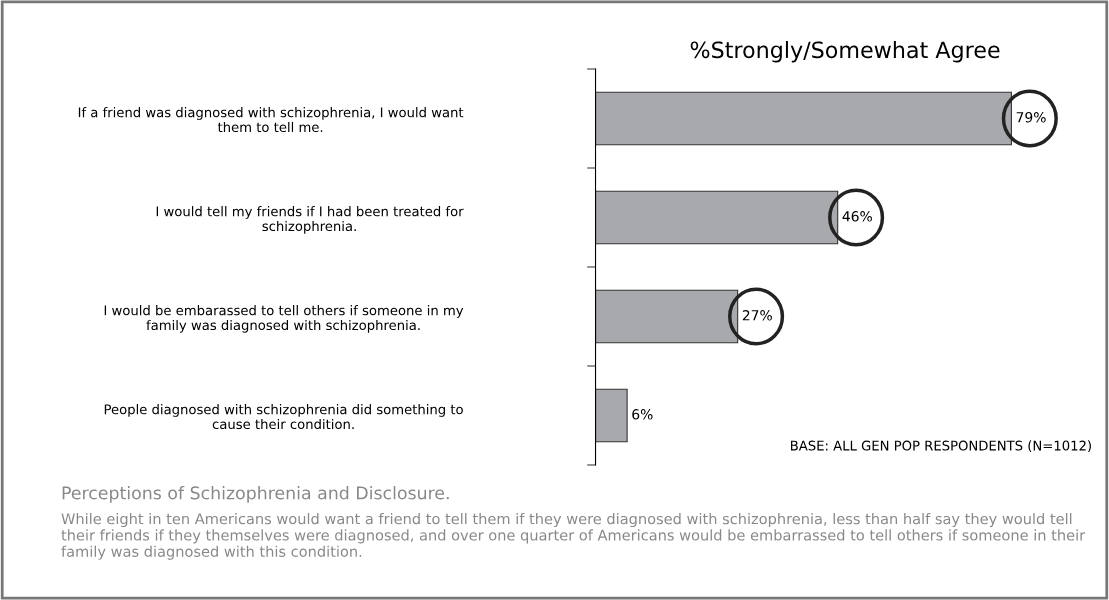 This screenshot has width=1109, height=600. I want to click on chart-title: %Strongly/Somewhat Agree, so click(845, 52).